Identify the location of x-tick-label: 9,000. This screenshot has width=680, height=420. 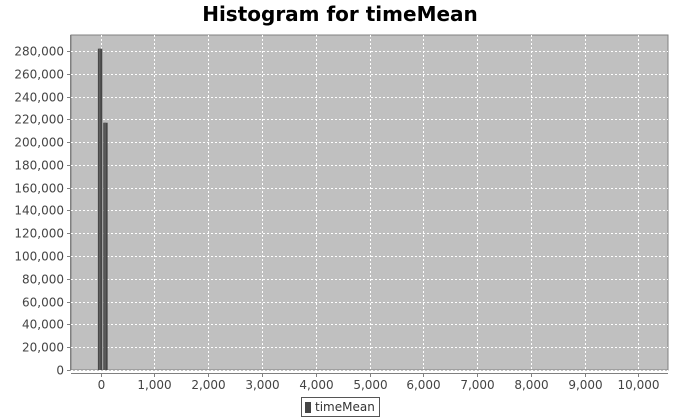
(585, 385).